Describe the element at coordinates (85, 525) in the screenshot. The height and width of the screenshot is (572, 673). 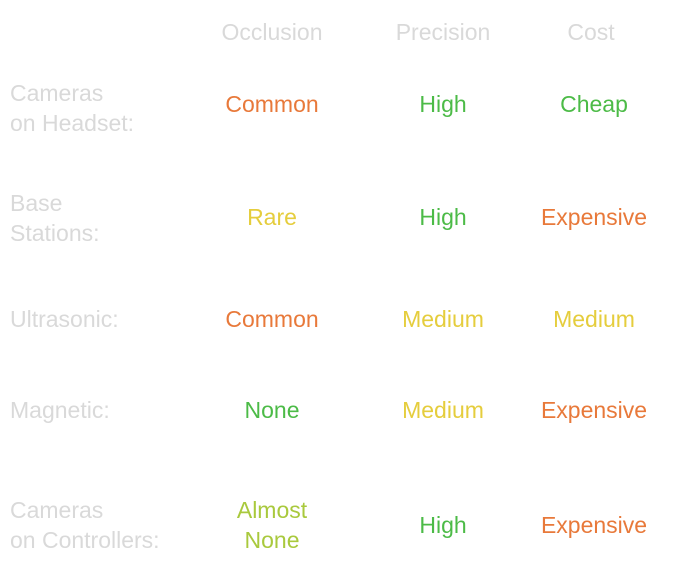
I see `row-label: Cameras on Controllers:` at that location.